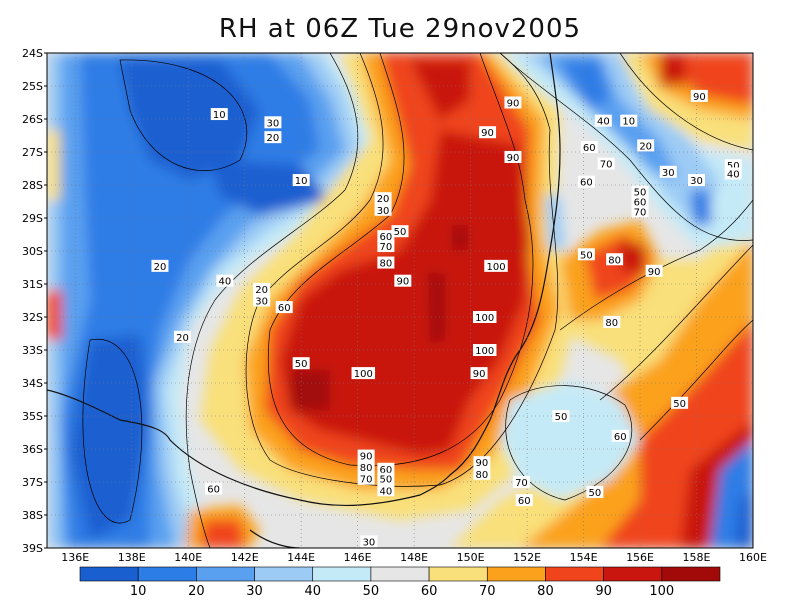  I want to click on colorbar-label: 90, so click(603, 591).